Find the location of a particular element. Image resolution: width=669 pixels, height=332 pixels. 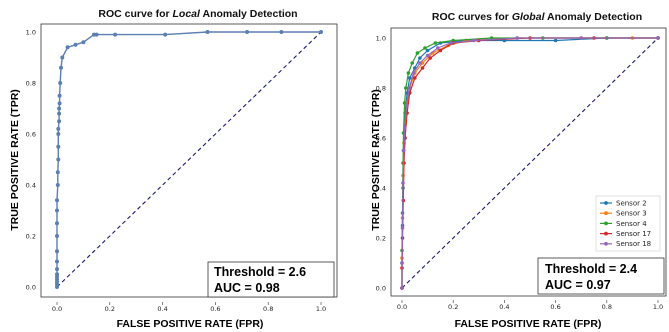

global-y-axis-label: TRUE POSITIVE RATE (TPR) is located at coordinates (376, 160).